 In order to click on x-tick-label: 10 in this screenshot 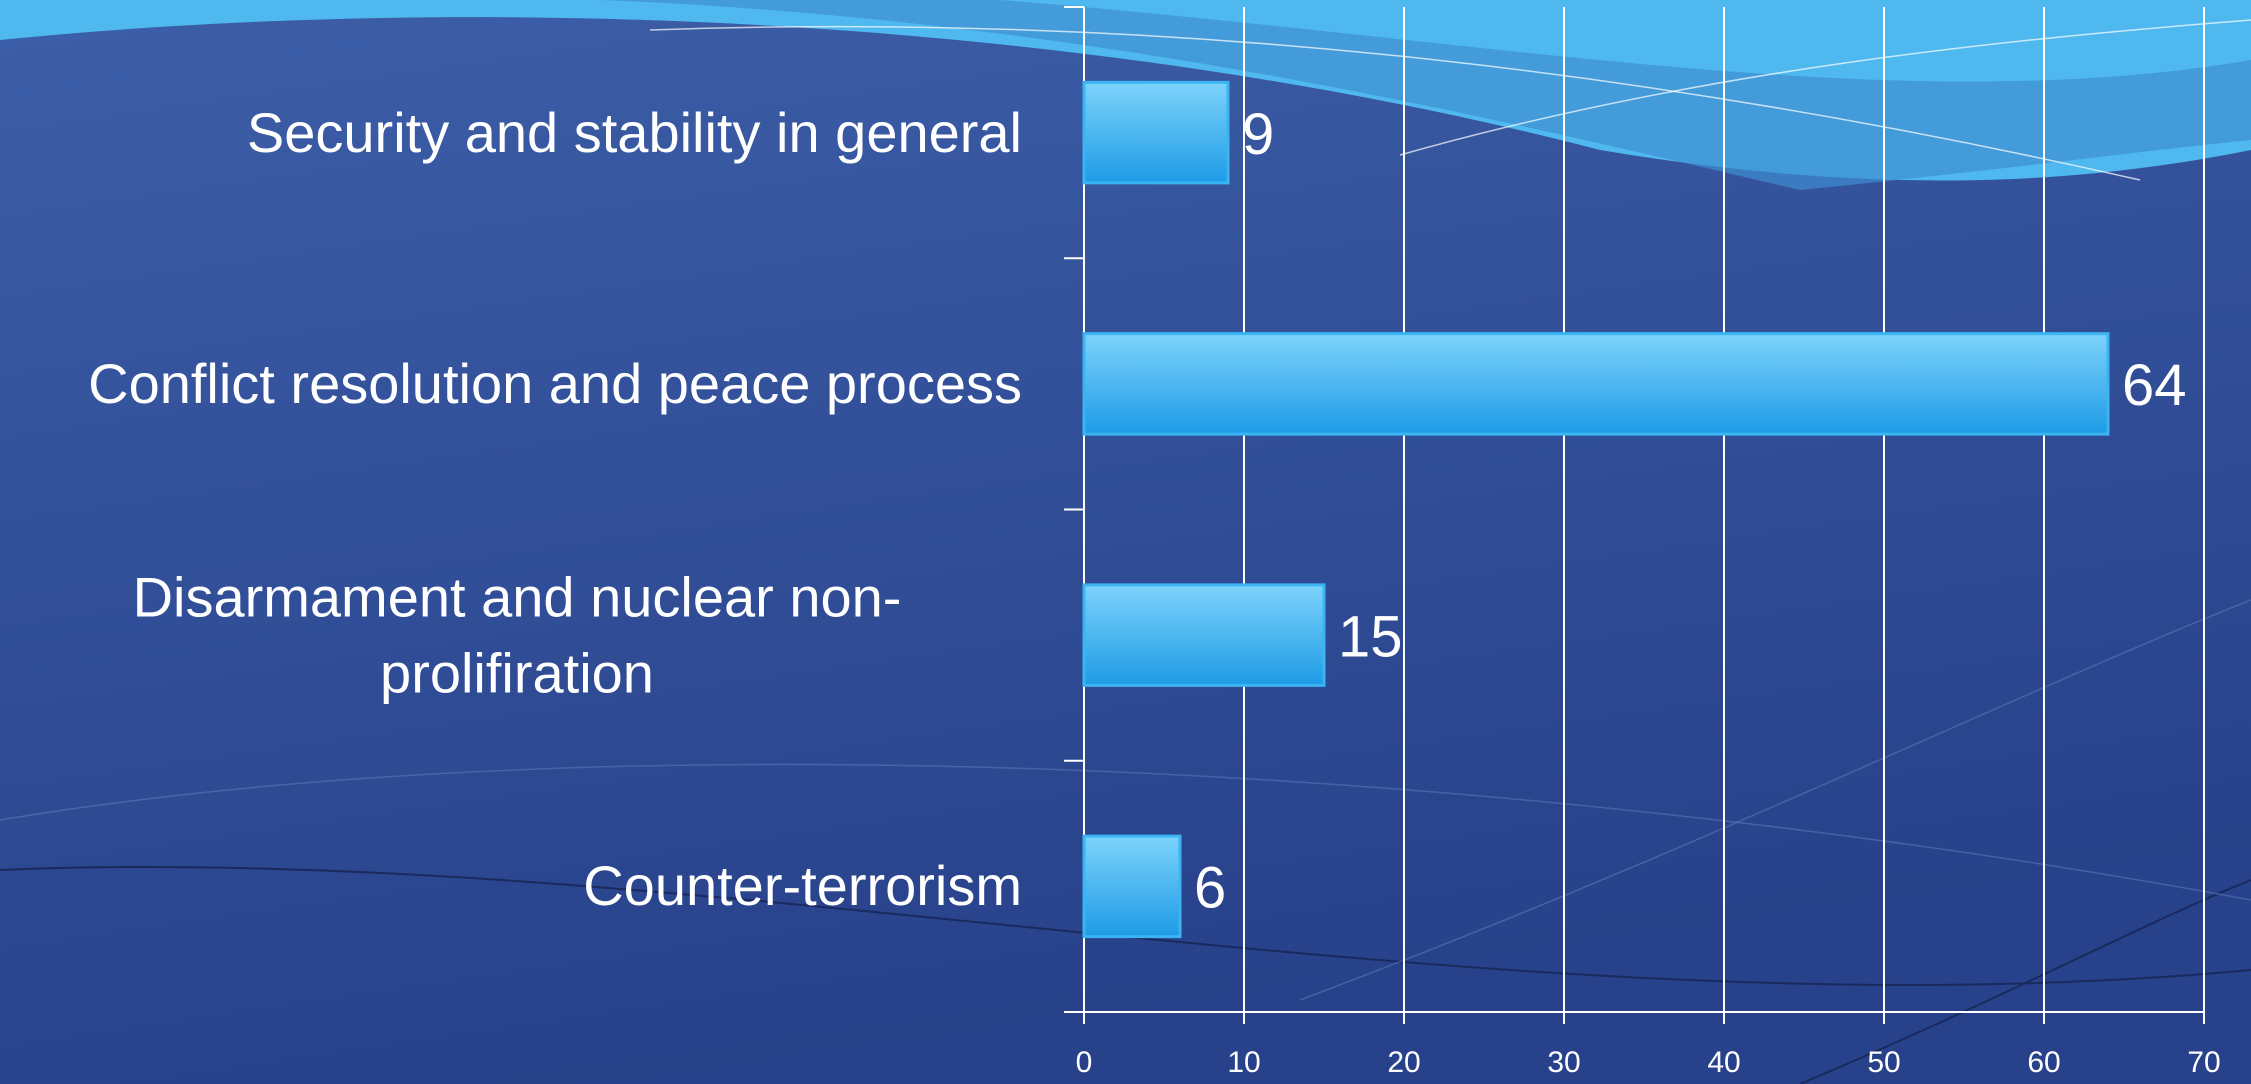, I will do `click(1243, 1062)`.